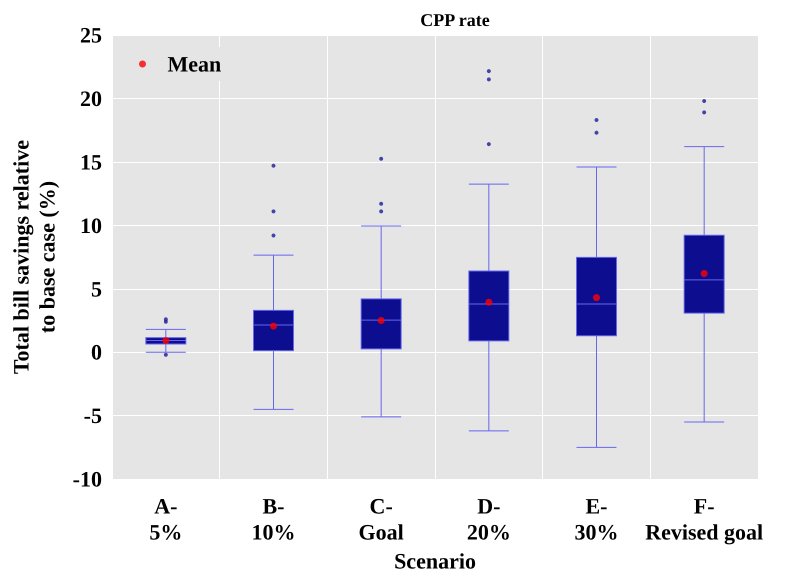 The image size is (786, 577). I want to click on y-tick-label: 0, so click(96, 352).